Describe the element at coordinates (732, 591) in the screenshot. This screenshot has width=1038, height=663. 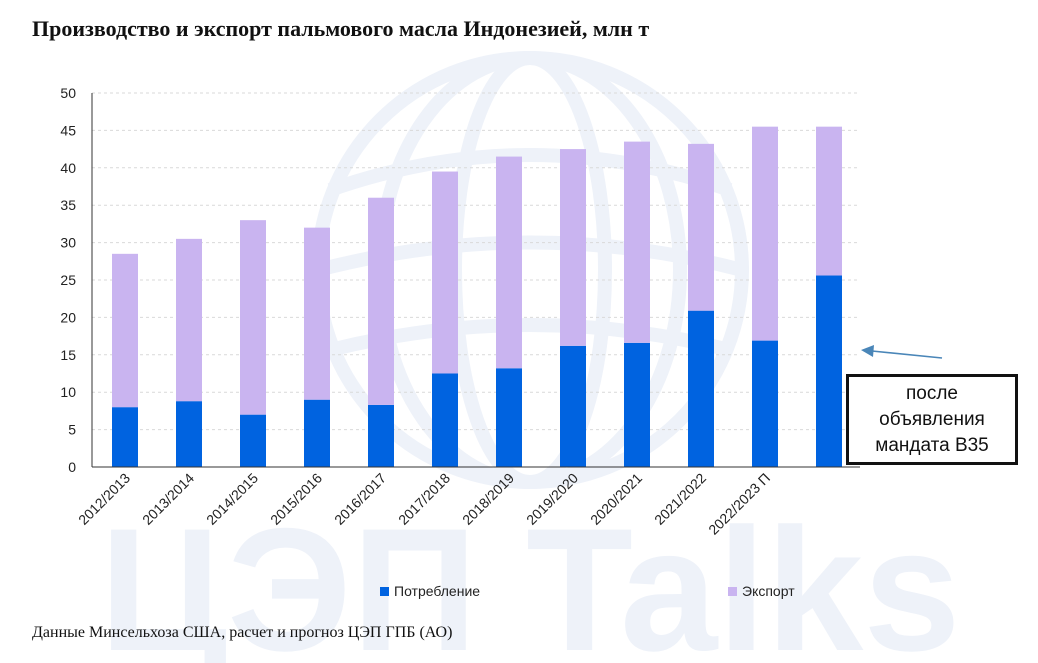
I see `legend-swatch-export` at that location.